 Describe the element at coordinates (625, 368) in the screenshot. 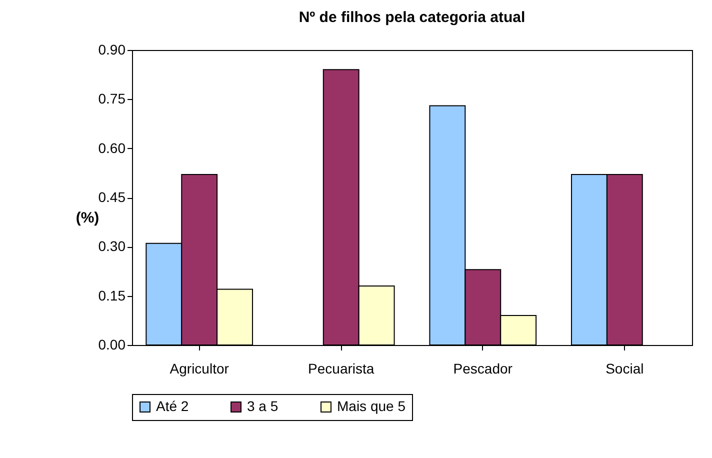

I see `x-tick-label: Social` at that location.